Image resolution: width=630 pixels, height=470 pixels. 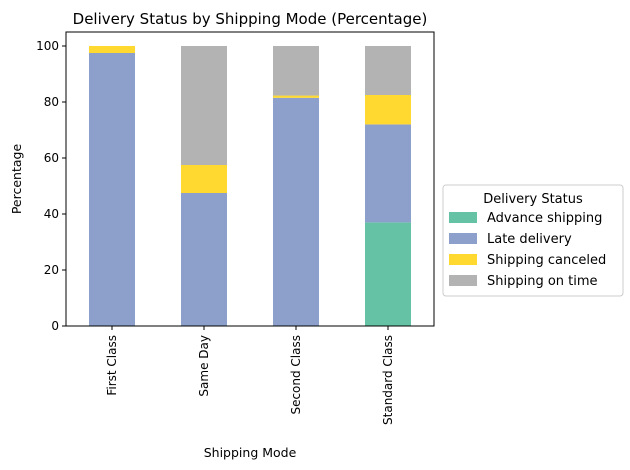 What do you see at coordinates (388, 173) in the screenshot?
I see `bar-standard-class-late-delivery` at bounding box center [388, 173].